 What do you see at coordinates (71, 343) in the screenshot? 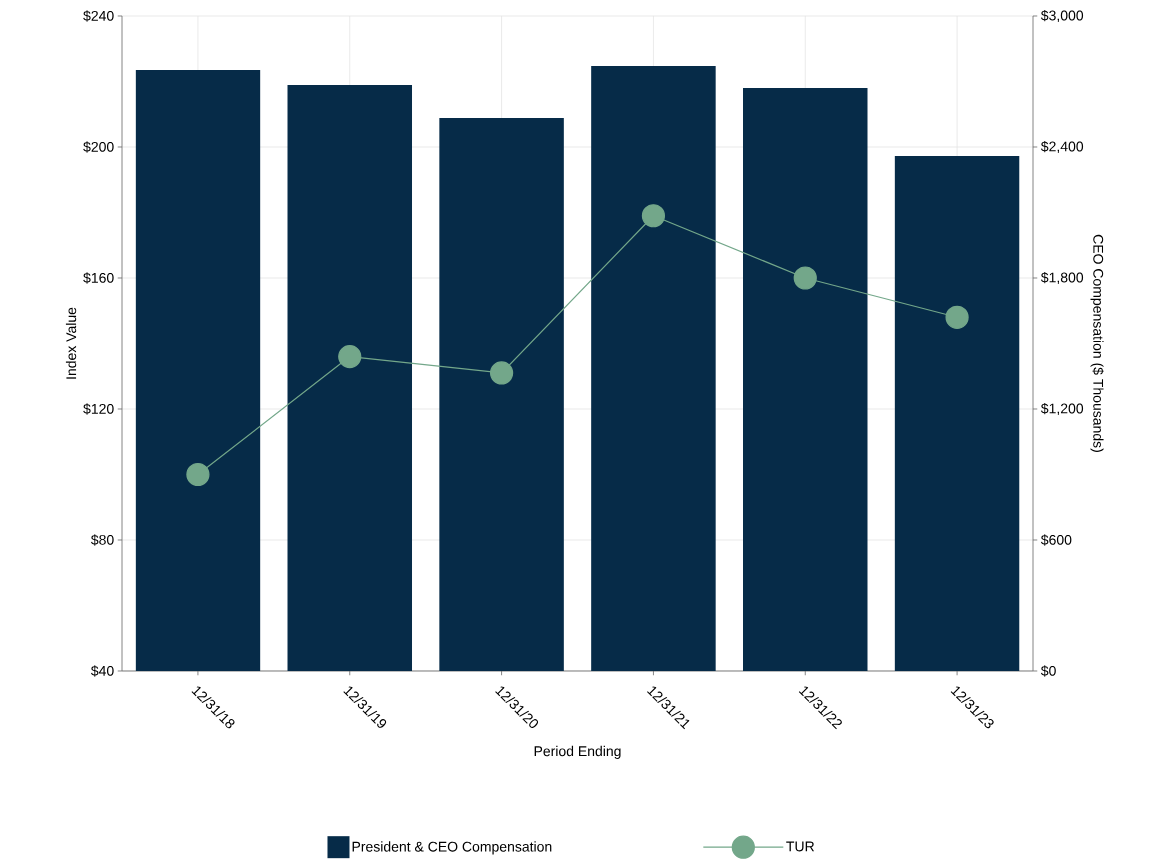
I see `y-axis-title: Index Value` at bounding box center [71, 343].